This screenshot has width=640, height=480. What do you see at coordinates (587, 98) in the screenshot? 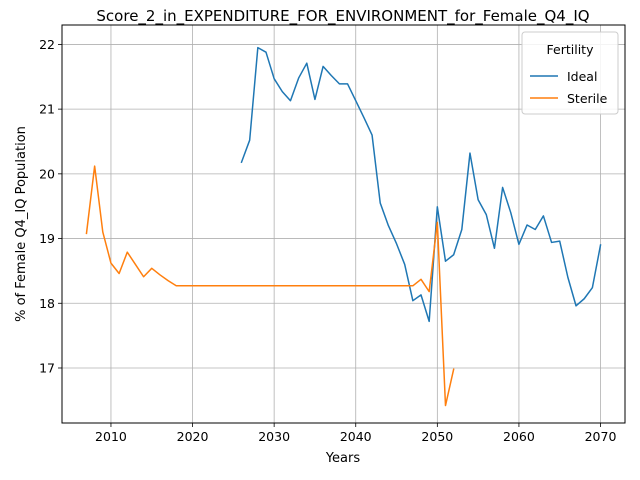
I see `legend-label-sterile: Sterile` at bounding box center [587, 98].